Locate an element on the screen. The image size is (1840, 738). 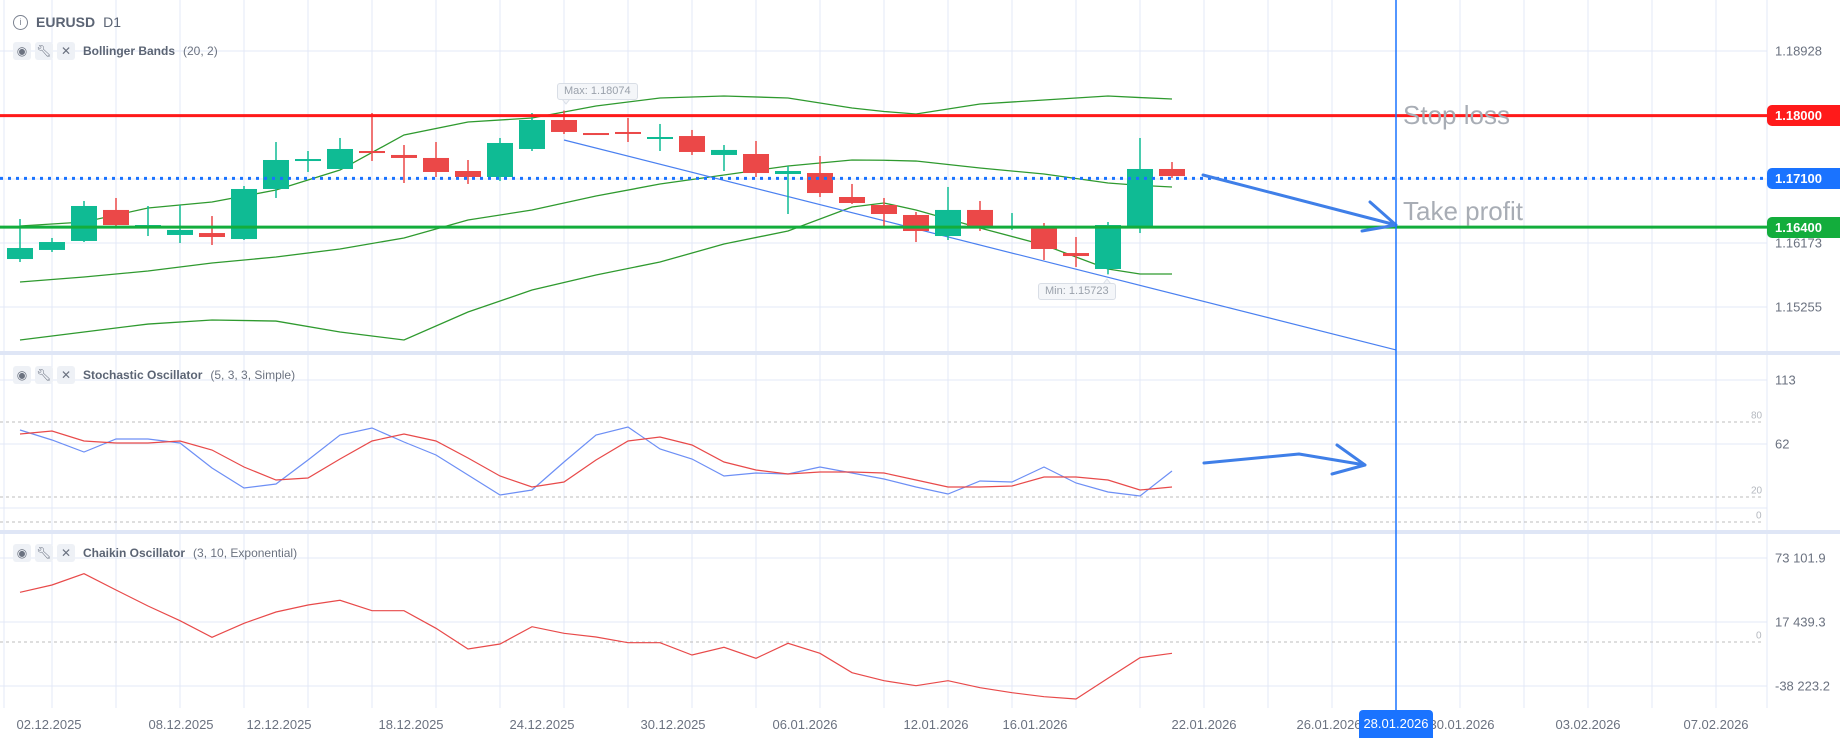
date-axis-label: 30.01.2026 is located at coordinates (1462, 724).